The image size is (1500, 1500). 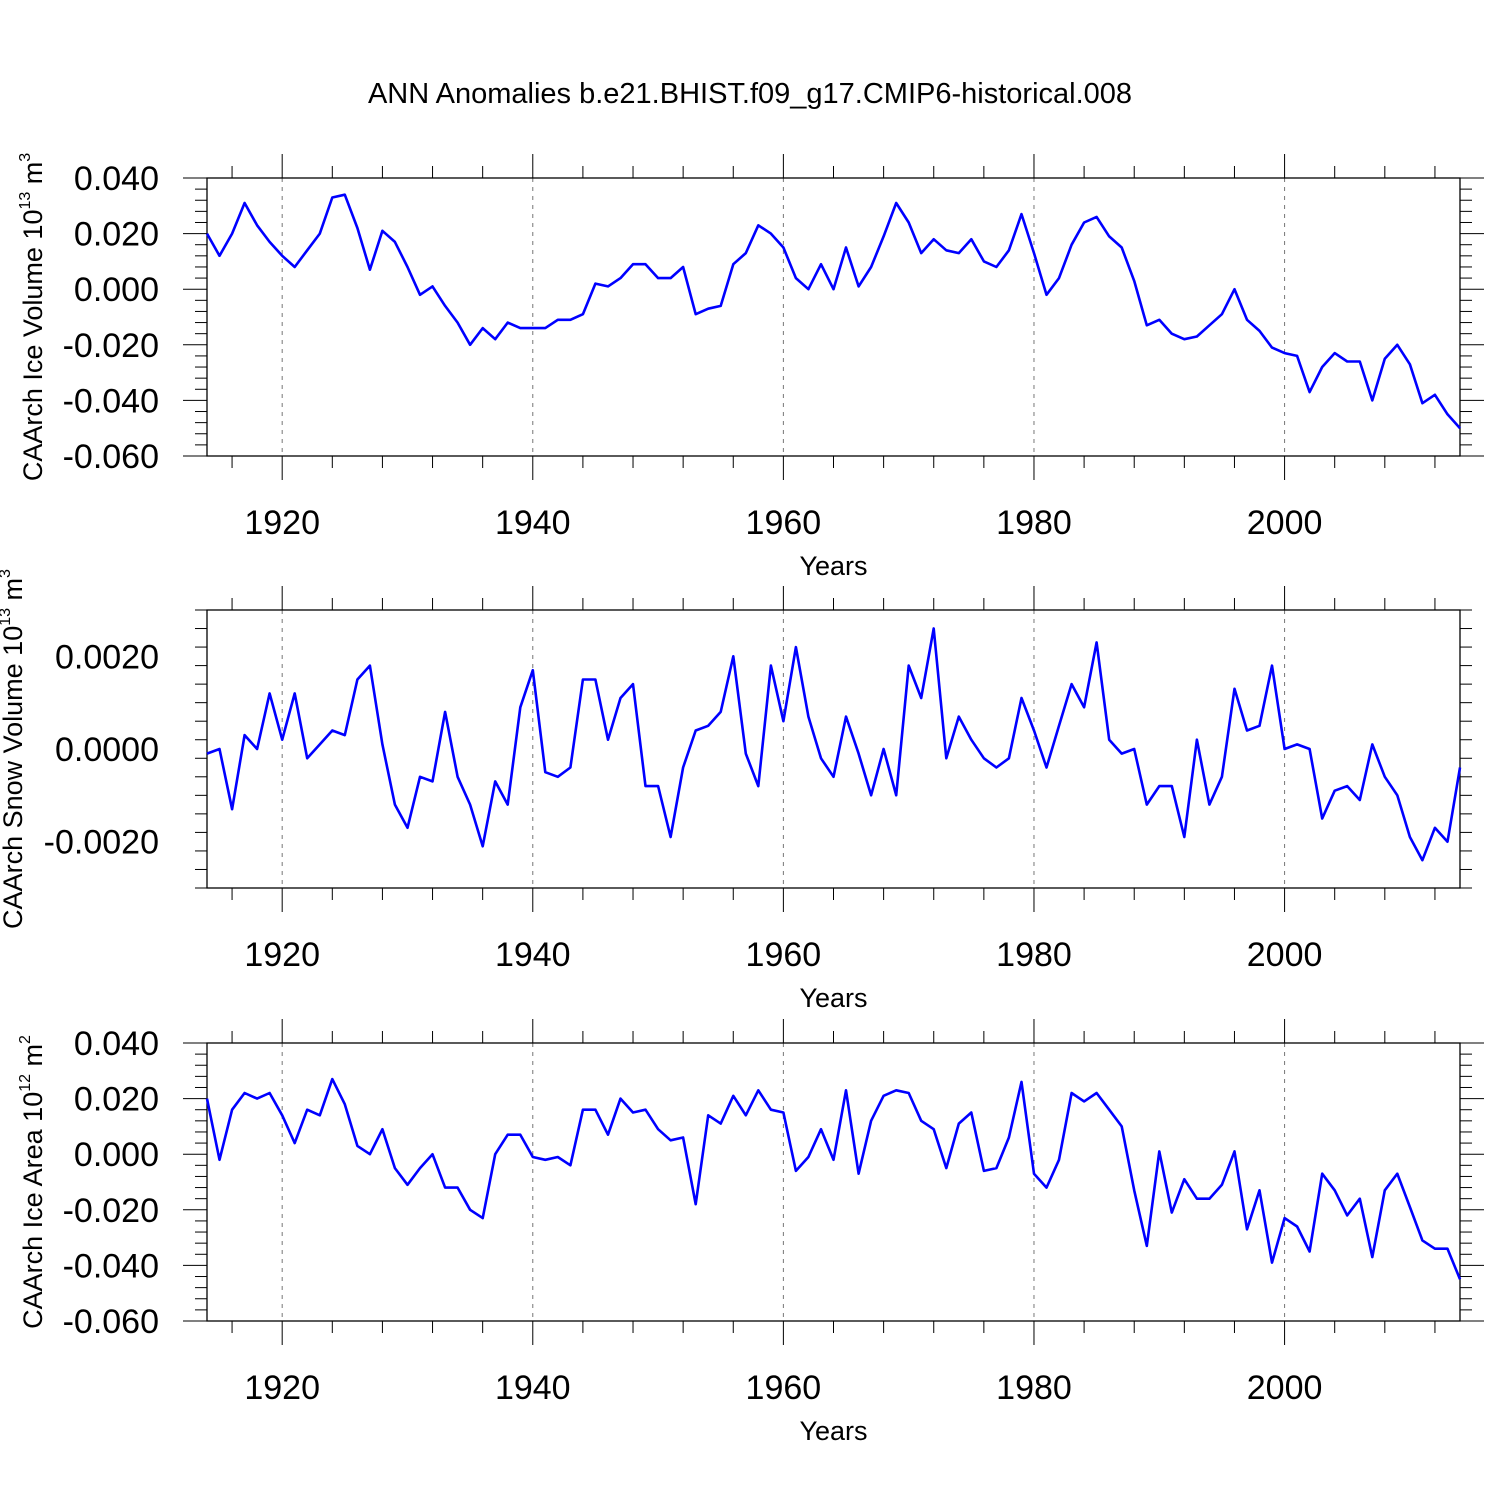 What do you see at coordinates (32, 317) in the screenshot?
I see `y-axis-label: CAArch Ice Volume 1013 m3` at bounding box center [32, 317].